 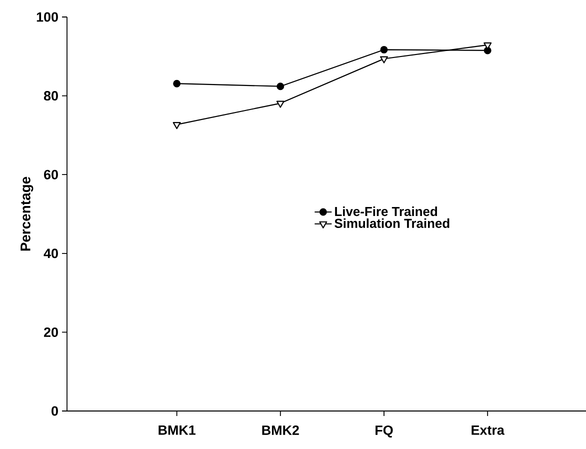 I want to click on y-tick-label: 80, so click(x=51, y=96).